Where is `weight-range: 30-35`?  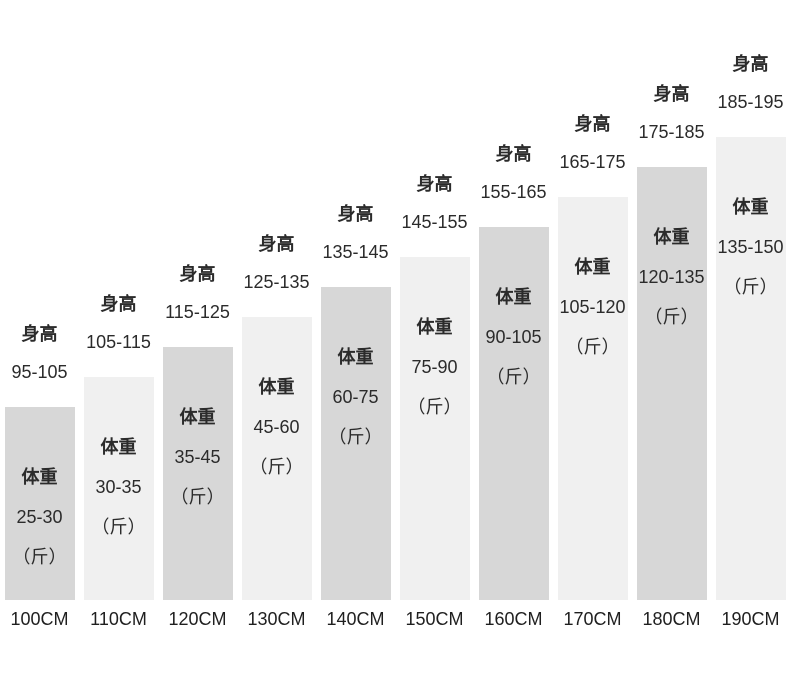
weight-range: 30-35 is located at coordinates (118, 487).